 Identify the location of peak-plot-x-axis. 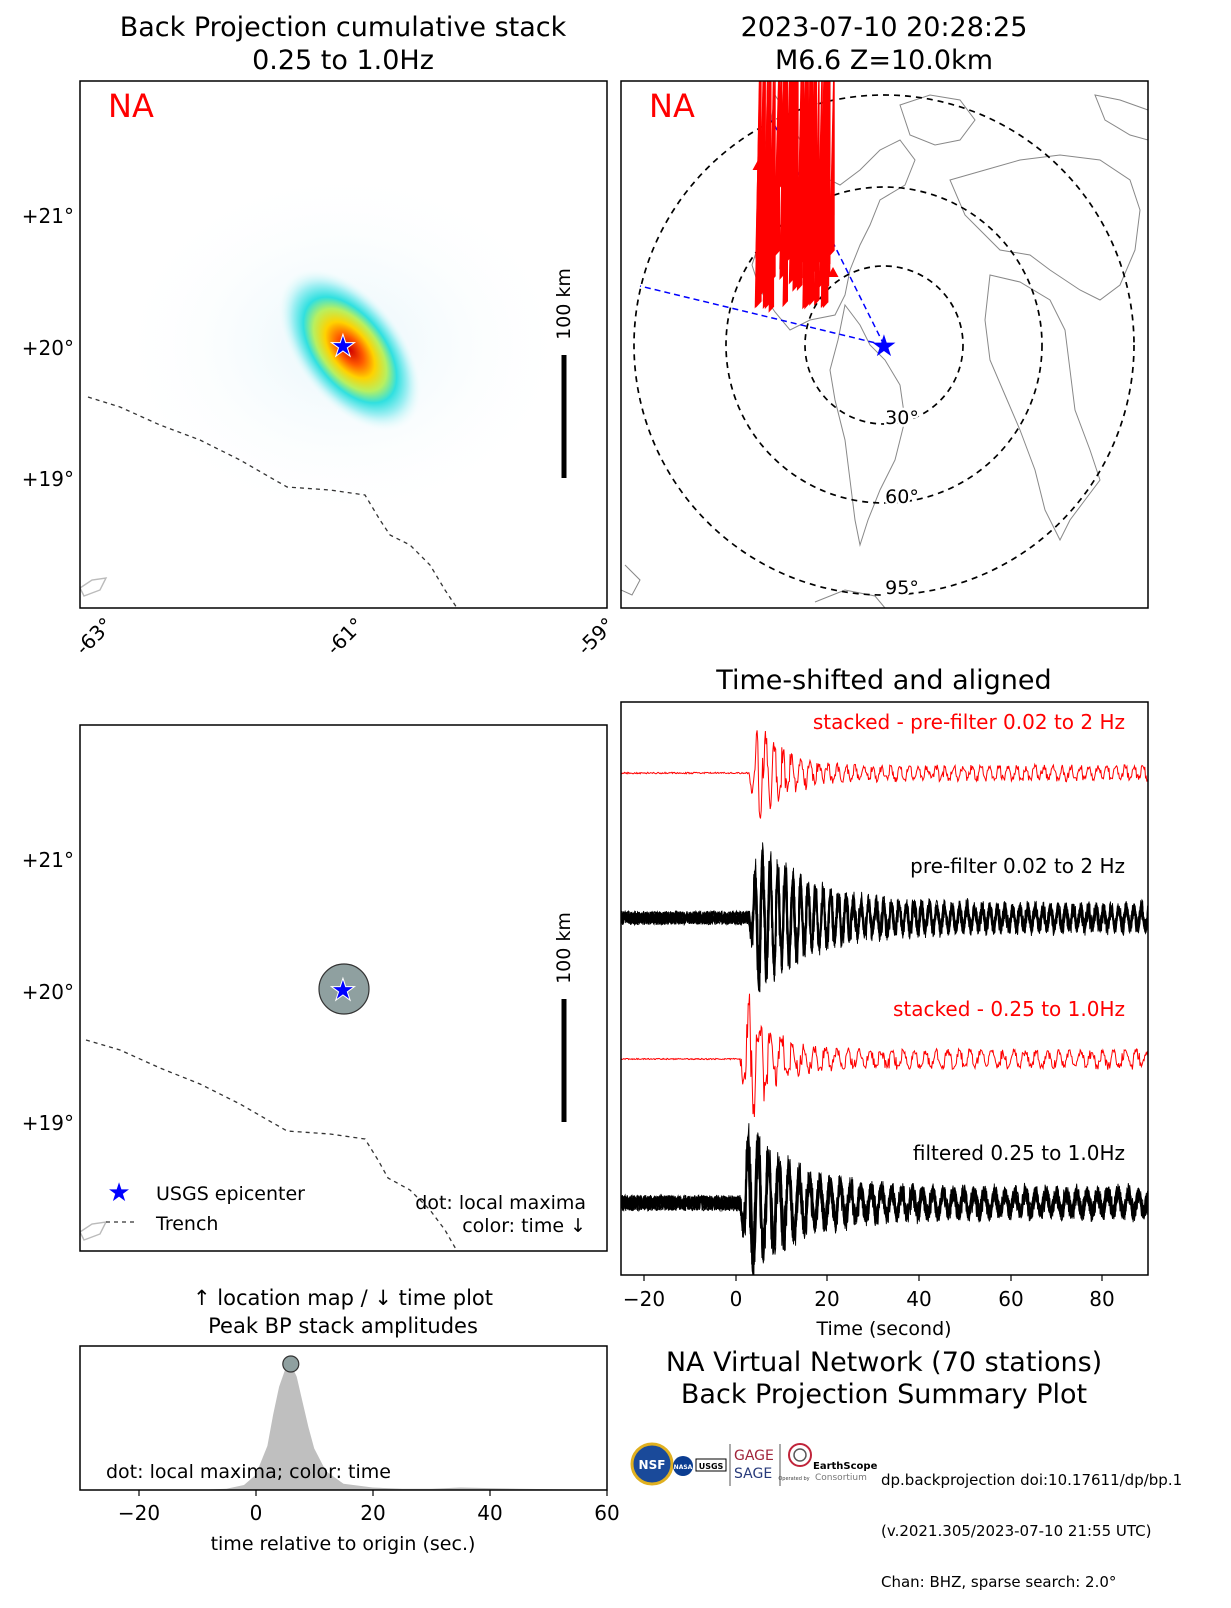
(373, 1493).